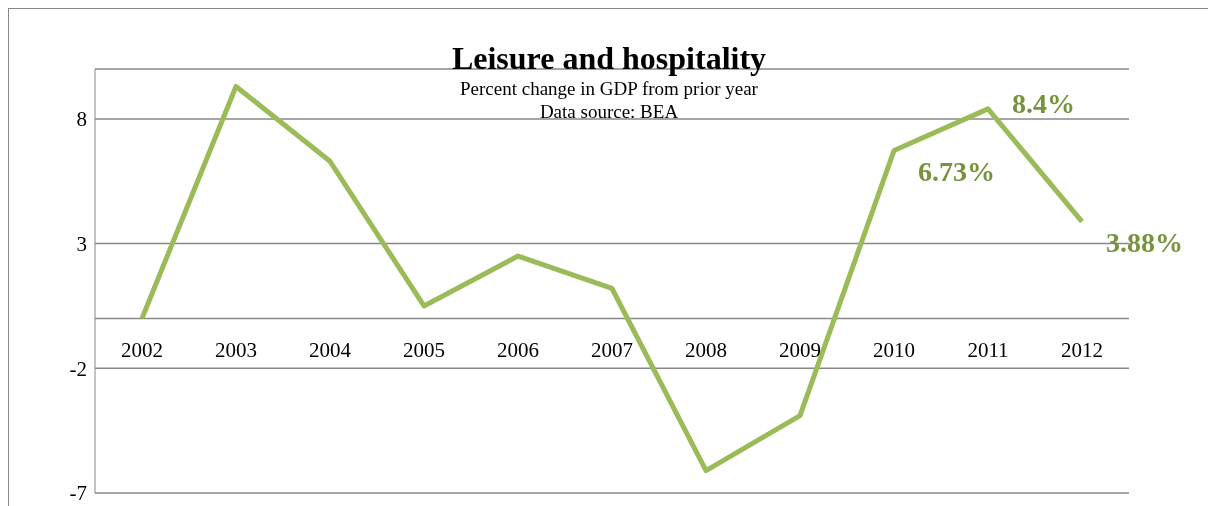 Image resolution: width=1208 pixels, height=506 pixels. I want to click on x-tick-label: 2002, so click(142, 350).